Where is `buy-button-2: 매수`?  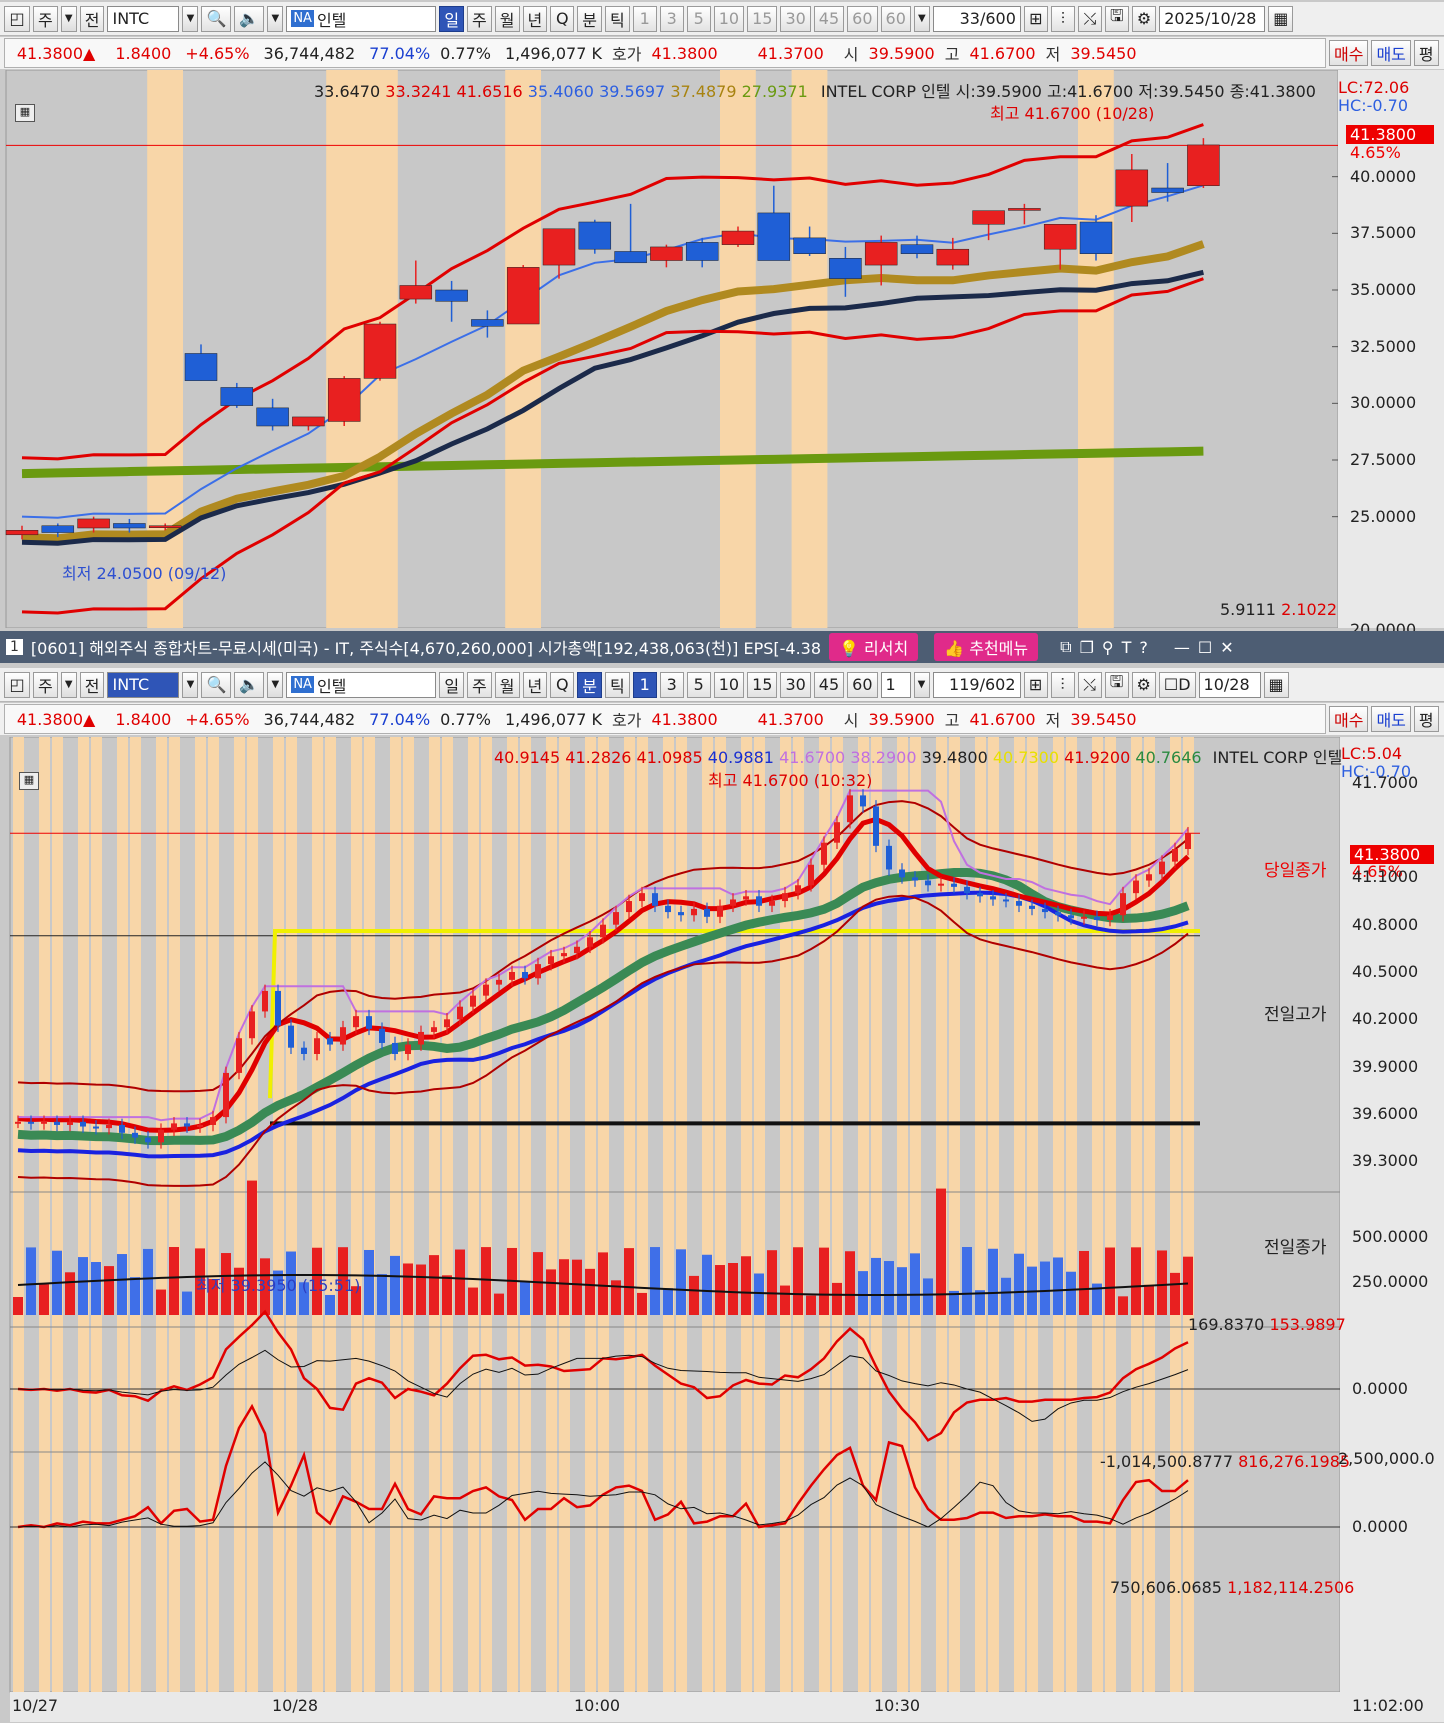
buy-button-2: 매수 is located at coordinates (1349, 719).